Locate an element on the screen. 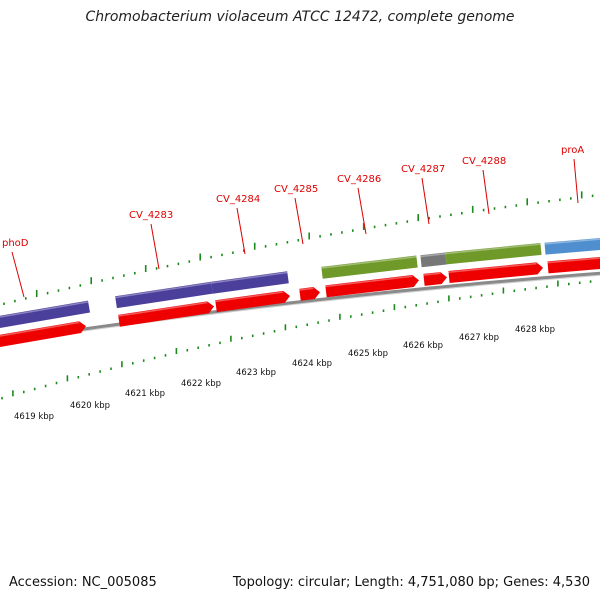 Image resolution: width=600 pixels, height=600 pixels. gene-label: CV_4283 is located at coordinates (151, 215).